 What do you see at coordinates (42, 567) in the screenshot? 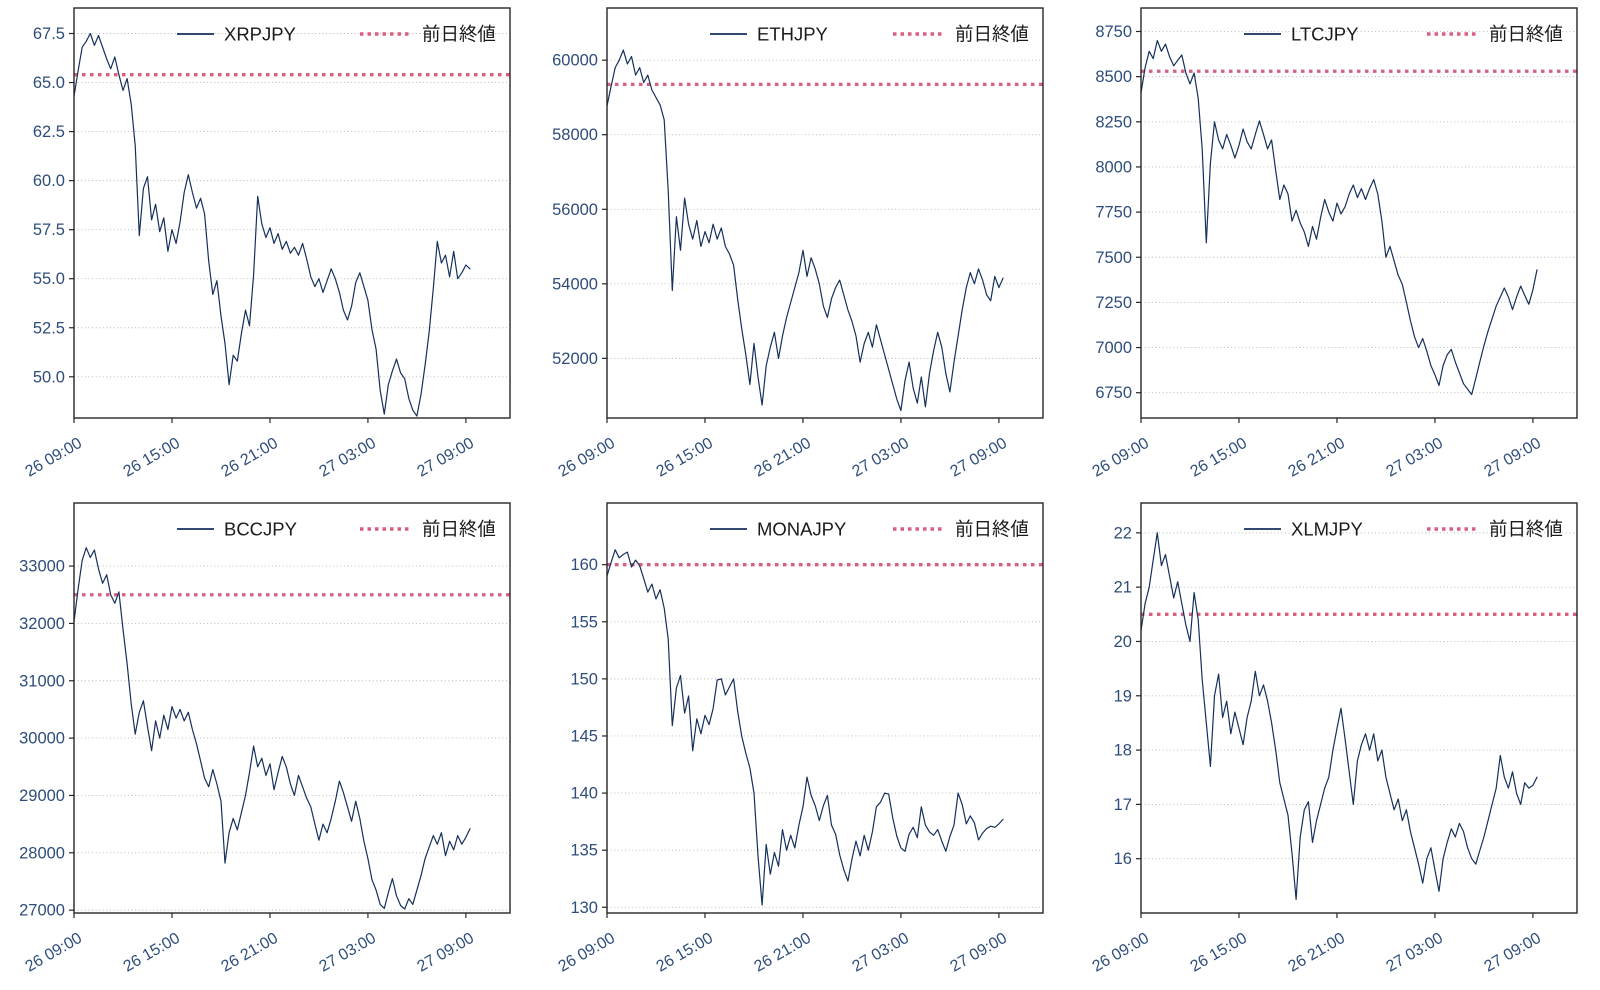
I see `y-tick-label: 33000` at bounding box center [42, 567].